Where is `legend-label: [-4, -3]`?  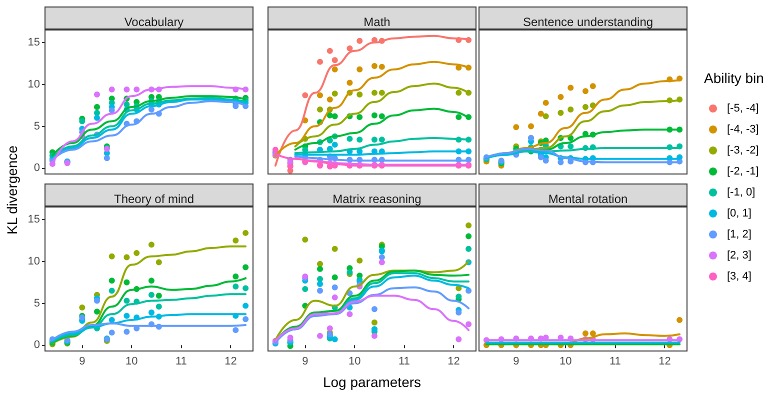
legend-label: [-4, -3] is located at coordinates (743, 130).